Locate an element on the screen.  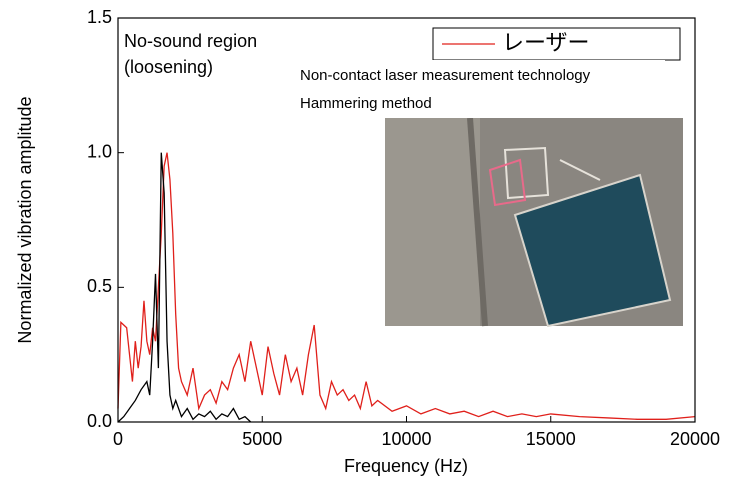
x-axis-title: Frequency (Hz) is located at coordinates (406, 466).